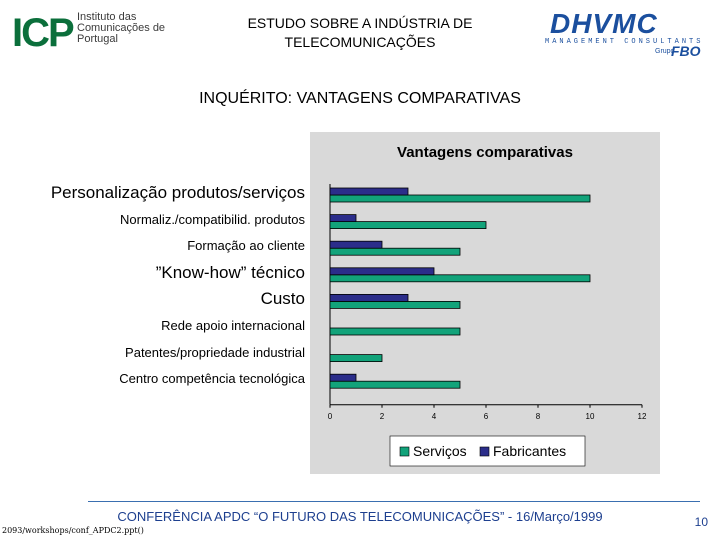 The width and height of the screenshot is (720, 540). What do you see at coordinates (686, 51) in the screenshot?
I see `fbo-logo: FBO` at bounding box center [686, 51].